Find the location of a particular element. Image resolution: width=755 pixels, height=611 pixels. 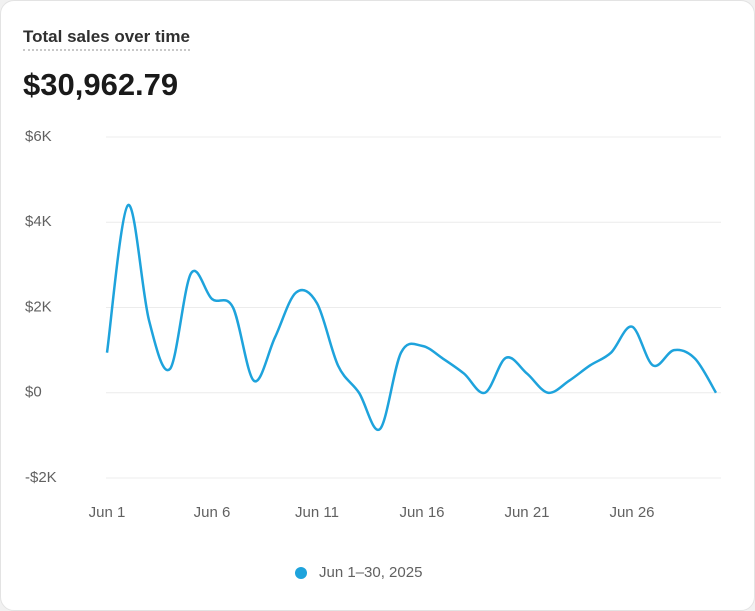

legend-label: Jun 1–30, 2025 is located at coordinates (370, 572).